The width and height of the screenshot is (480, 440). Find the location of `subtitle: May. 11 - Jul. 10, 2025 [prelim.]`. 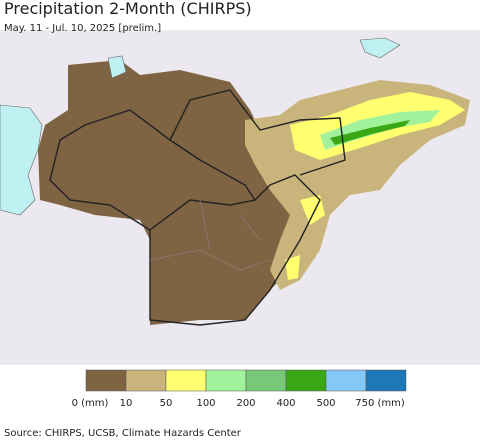

subtitle: May. 11 - Jul. 10, 2025 [prelim.] is located at coordinates (82, 28).